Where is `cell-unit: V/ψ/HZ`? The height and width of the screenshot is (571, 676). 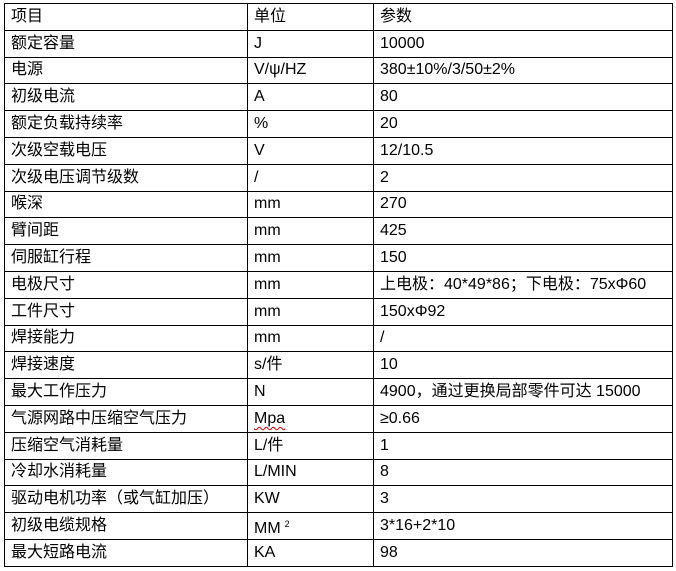
cell-unit: V/ψ/HZ is located at coordinates (310, 70).